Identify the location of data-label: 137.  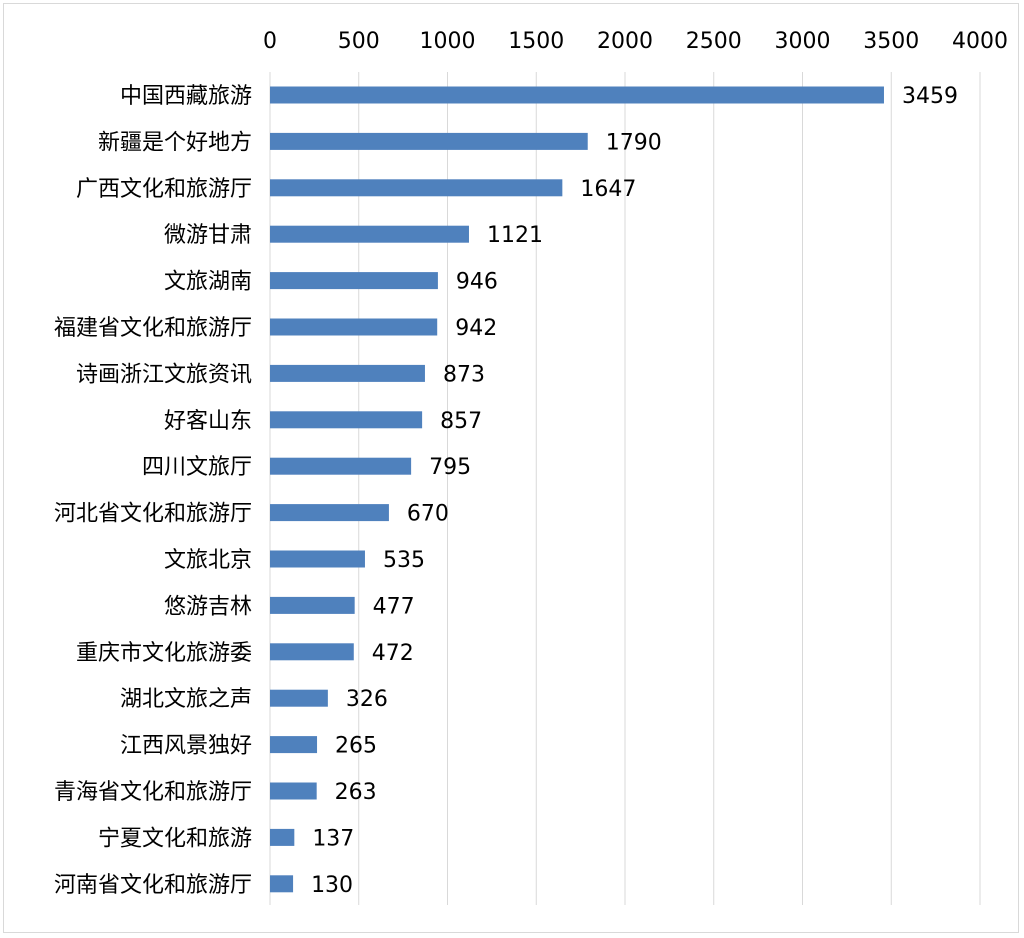
(333, 838).